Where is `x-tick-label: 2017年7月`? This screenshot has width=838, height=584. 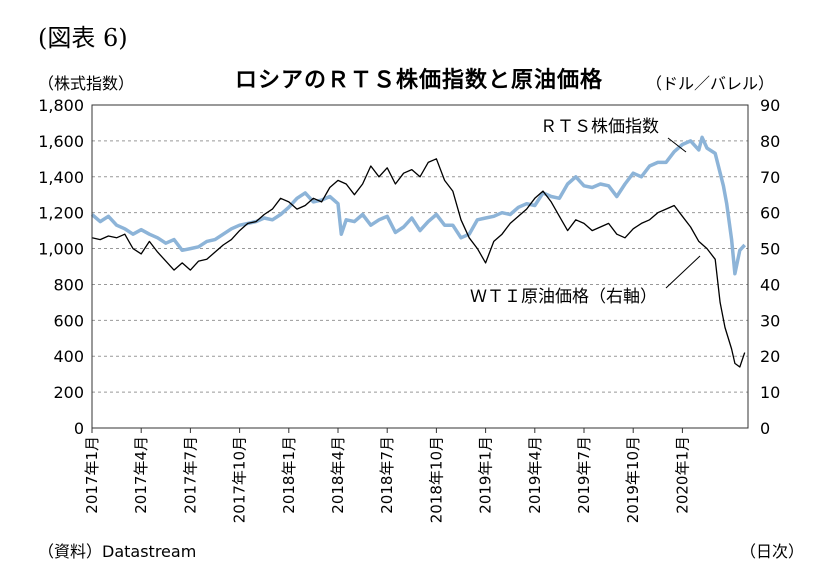
x-tick-label: 2017年7月 is located at coordinates (190, 475).